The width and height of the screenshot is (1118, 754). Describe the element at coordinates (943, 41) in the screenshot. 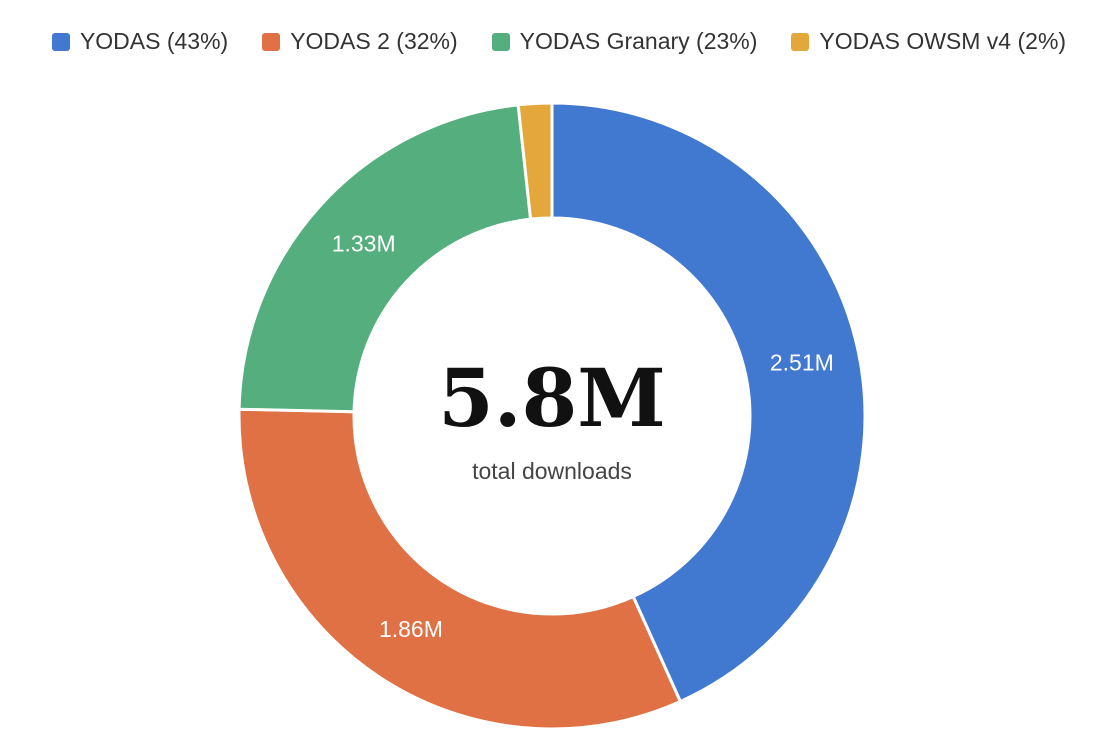

I see `legend-label: YODAS OWSM v4 (2%)` at that location.